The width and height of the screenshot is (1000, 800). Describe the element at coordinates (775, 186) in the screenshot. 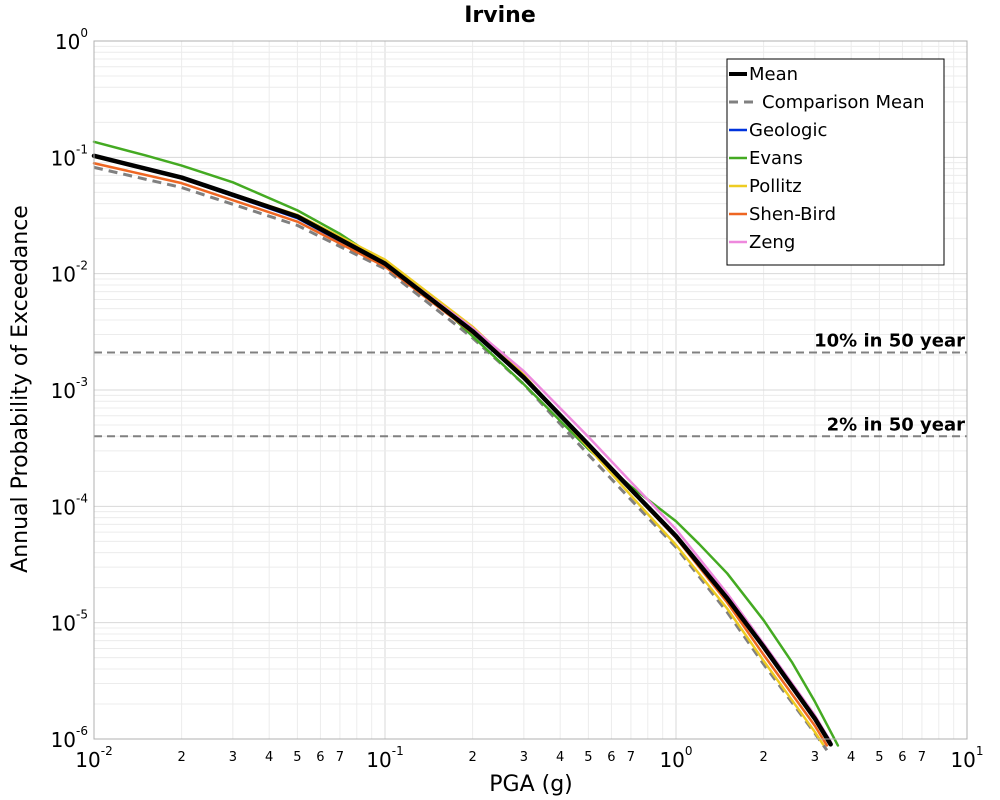

I see `legend-entry-label: Pollitz` at that location.